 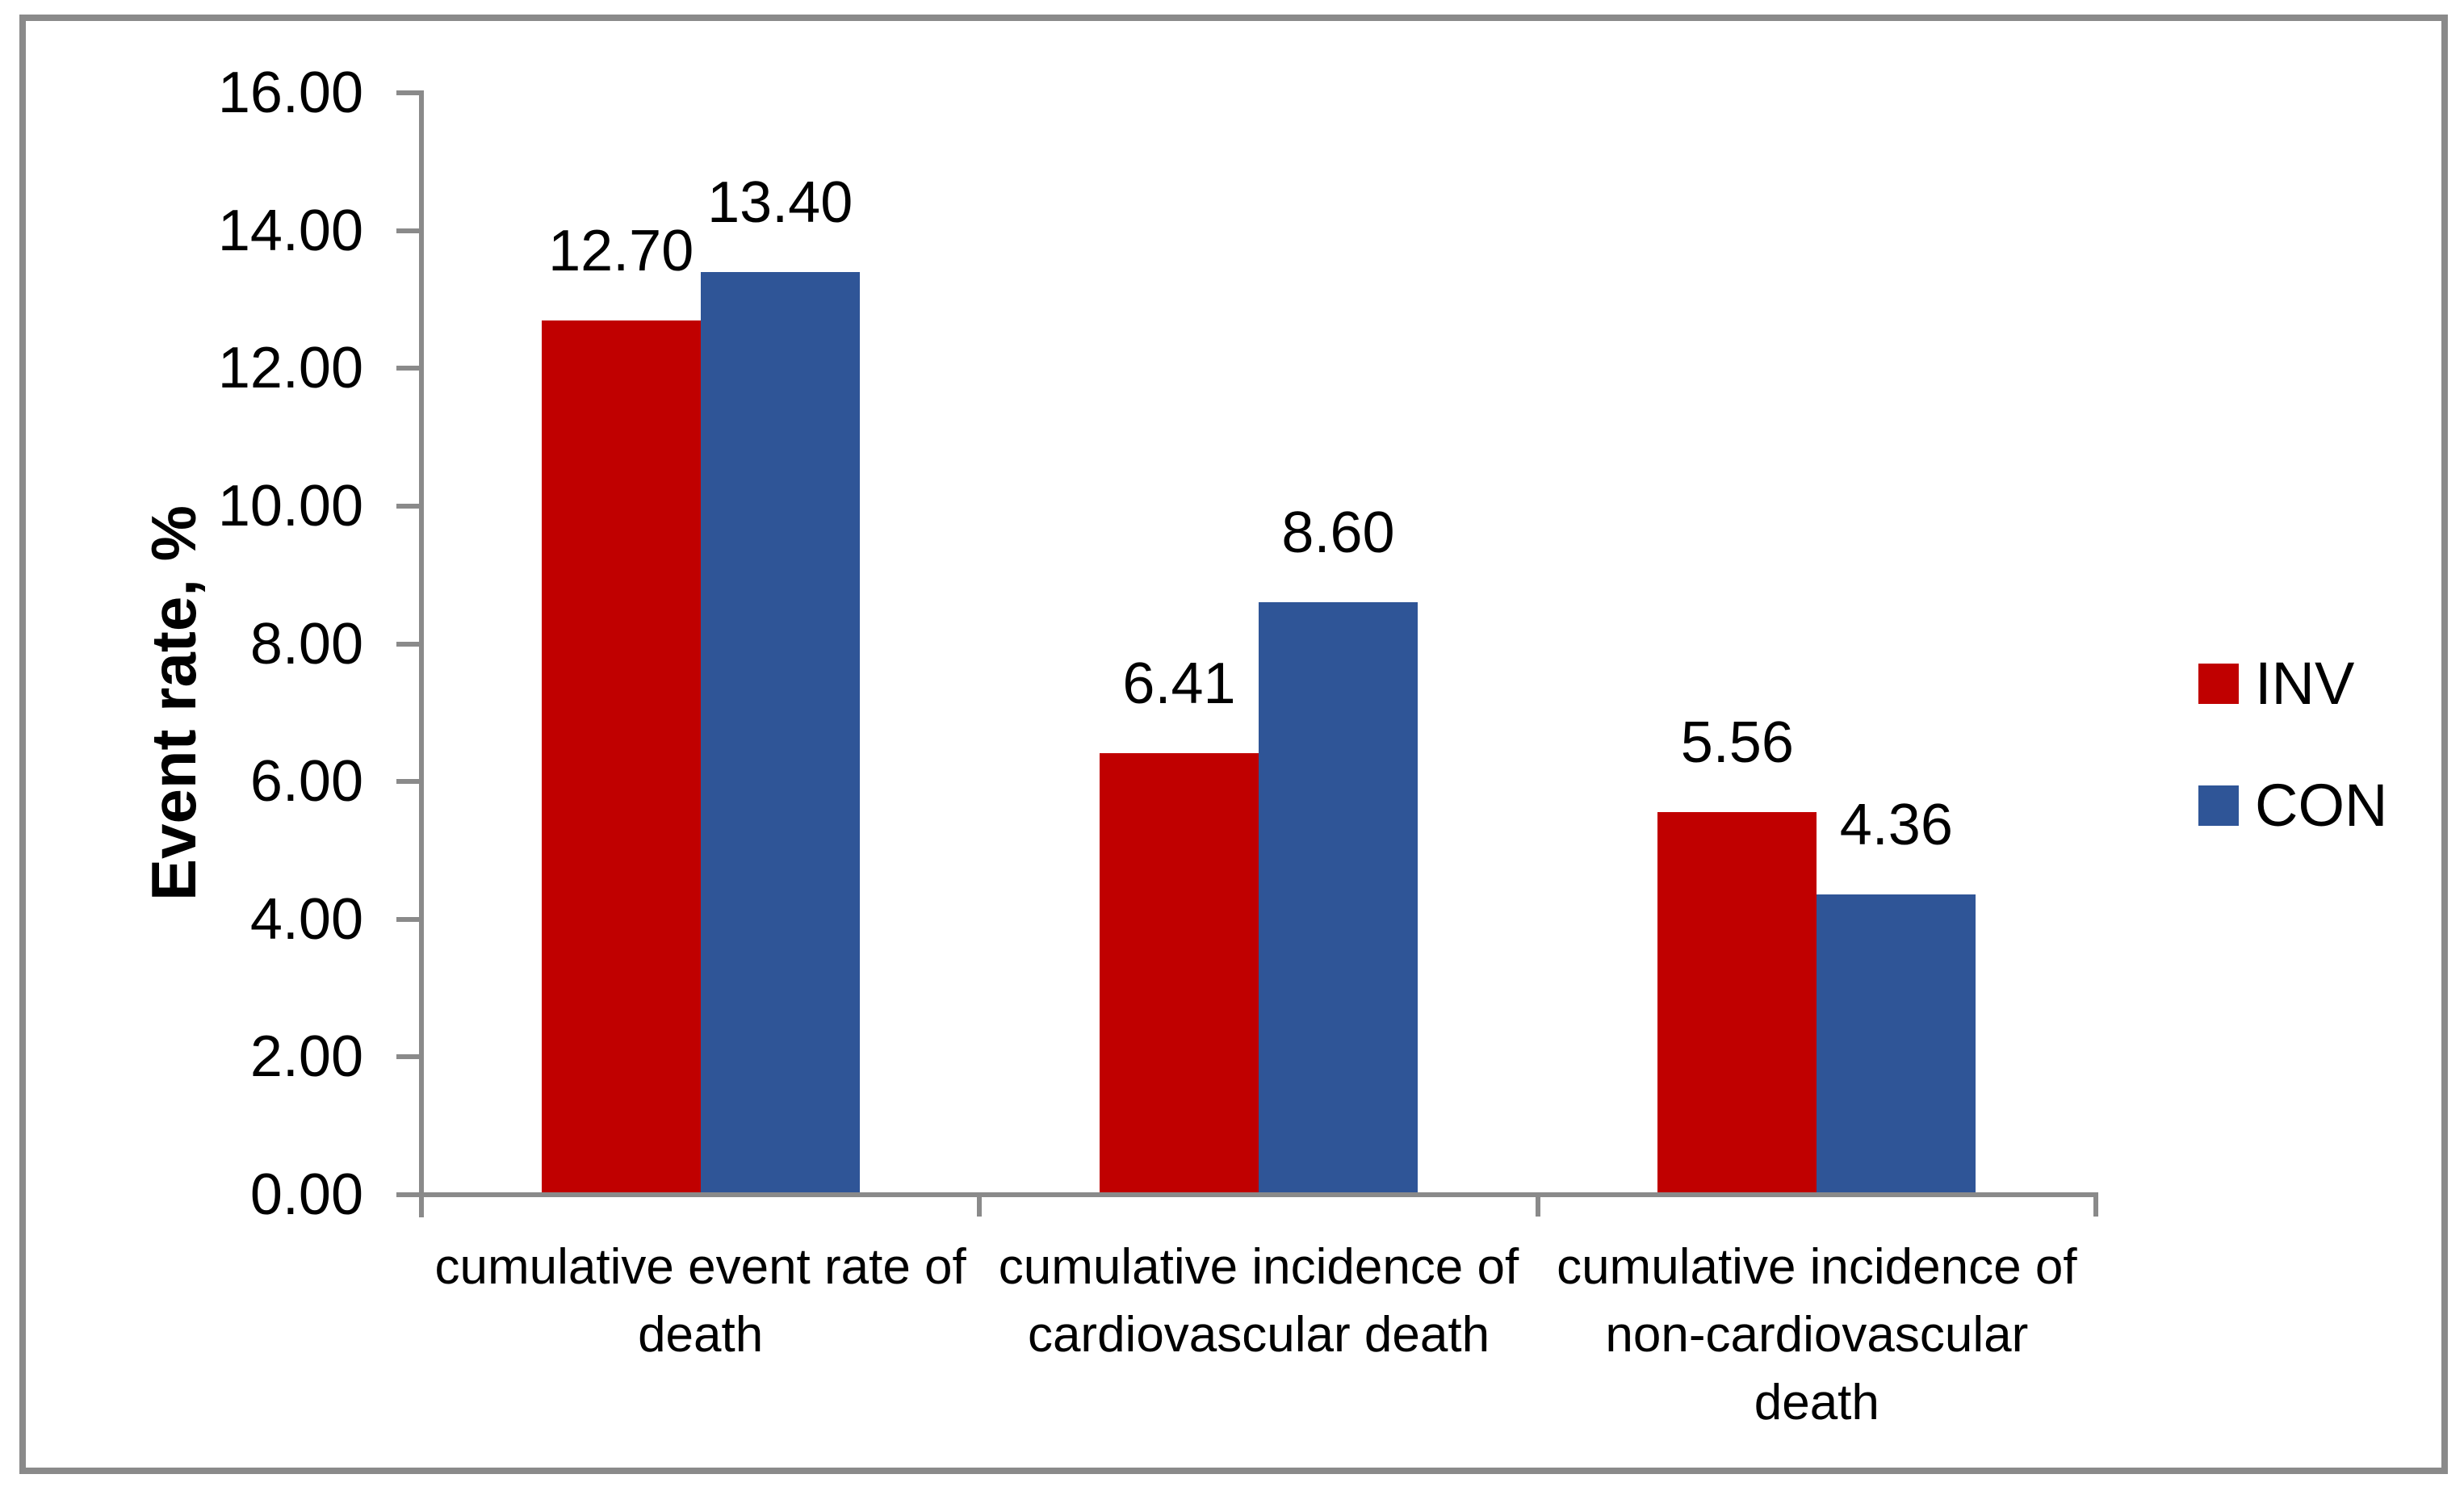 What do you see at coordinates (421, 653) in the screenshot?
I see `y-axis-line` at bounding box center [421, 653].